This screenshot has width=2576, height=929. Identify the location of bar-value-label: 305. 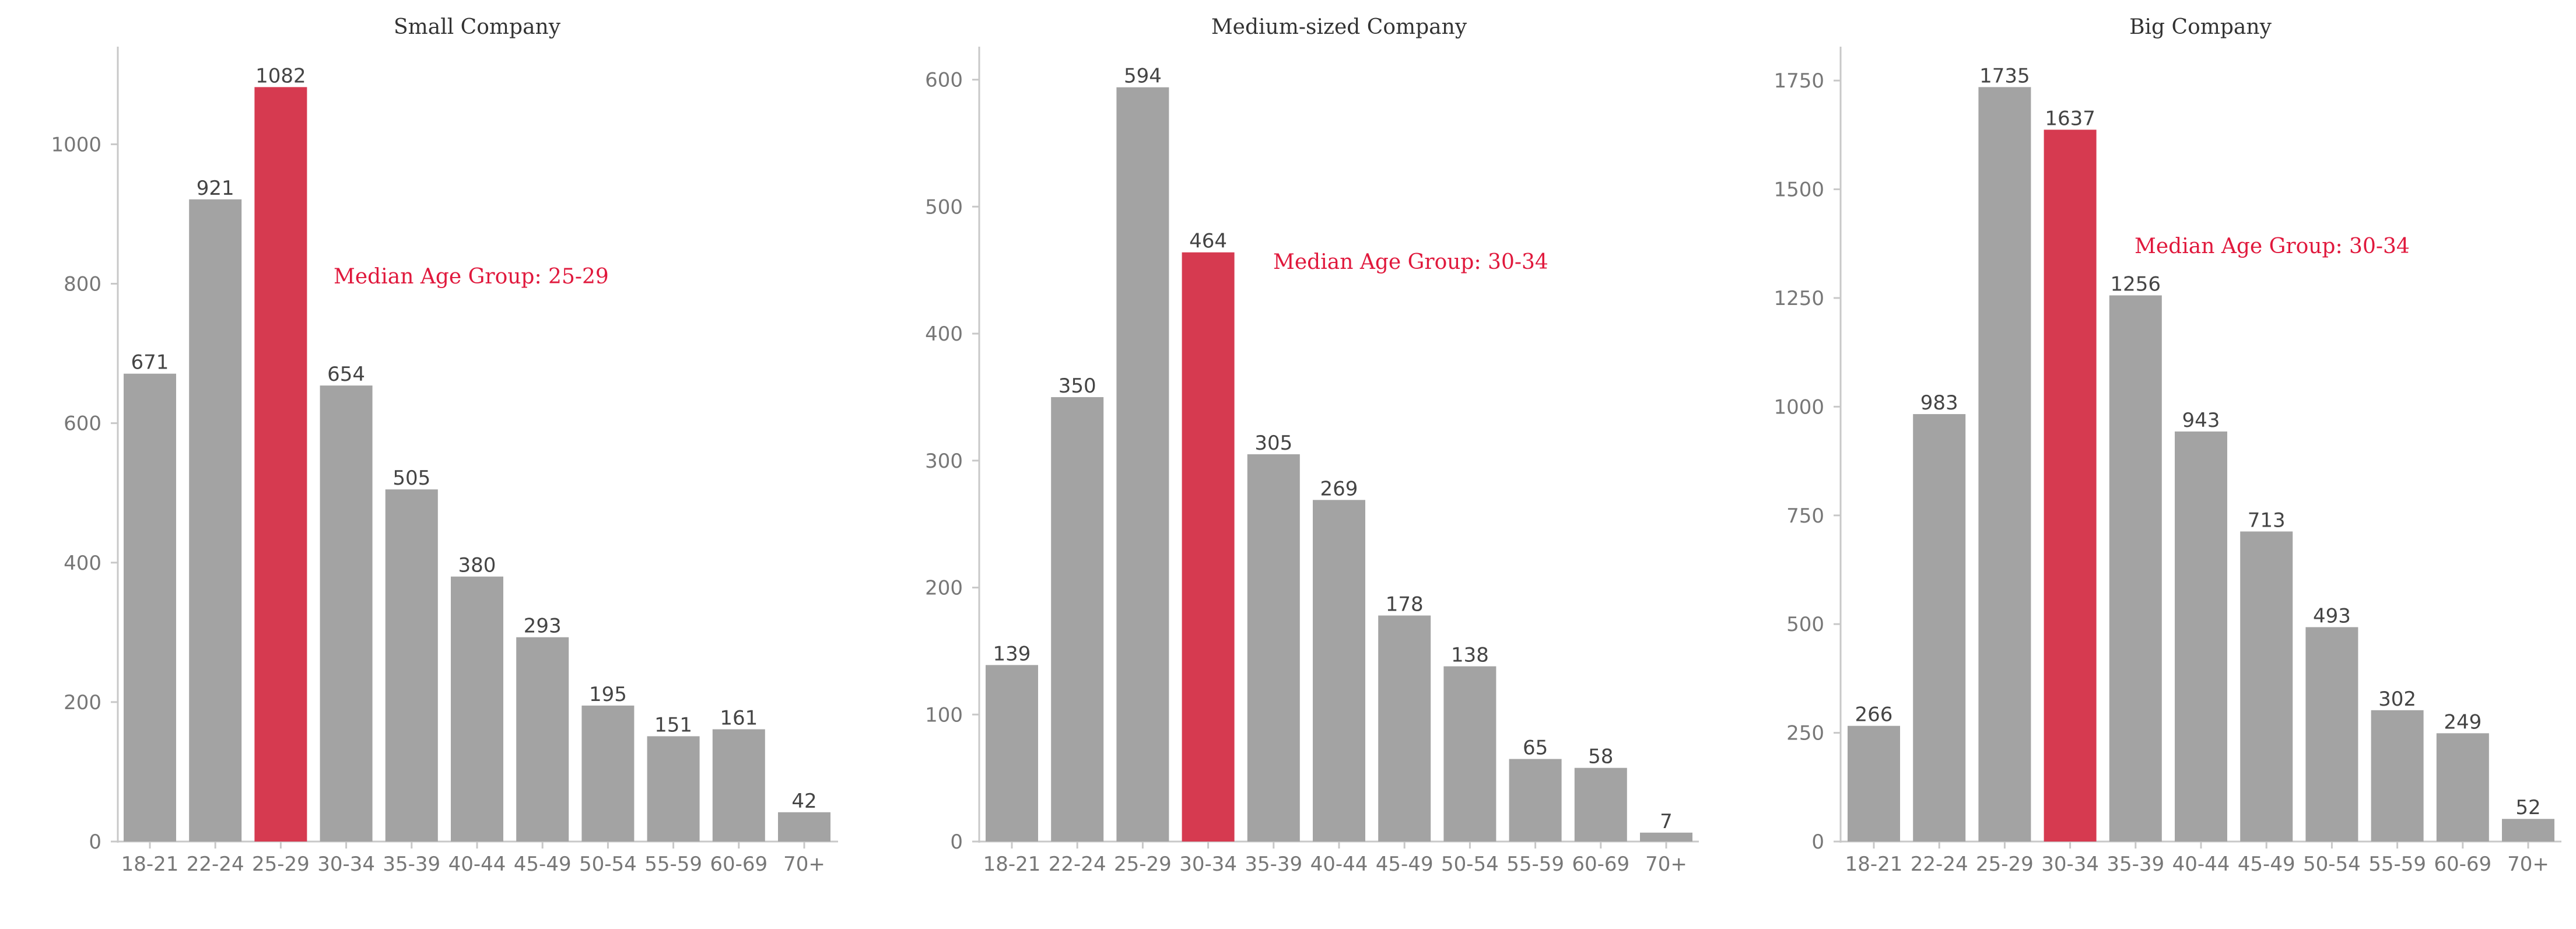
(1273, 443).